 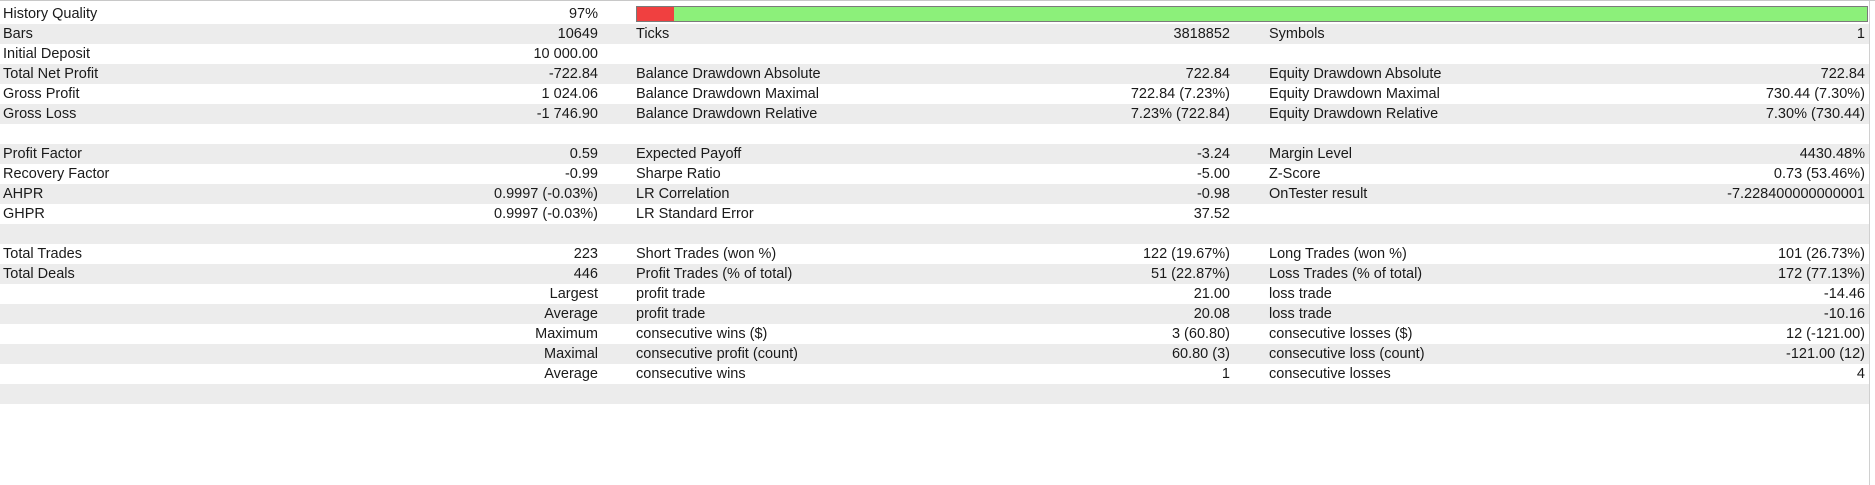 I want to click on stat-label: Initial Deposit, so click(x=47, y=54).